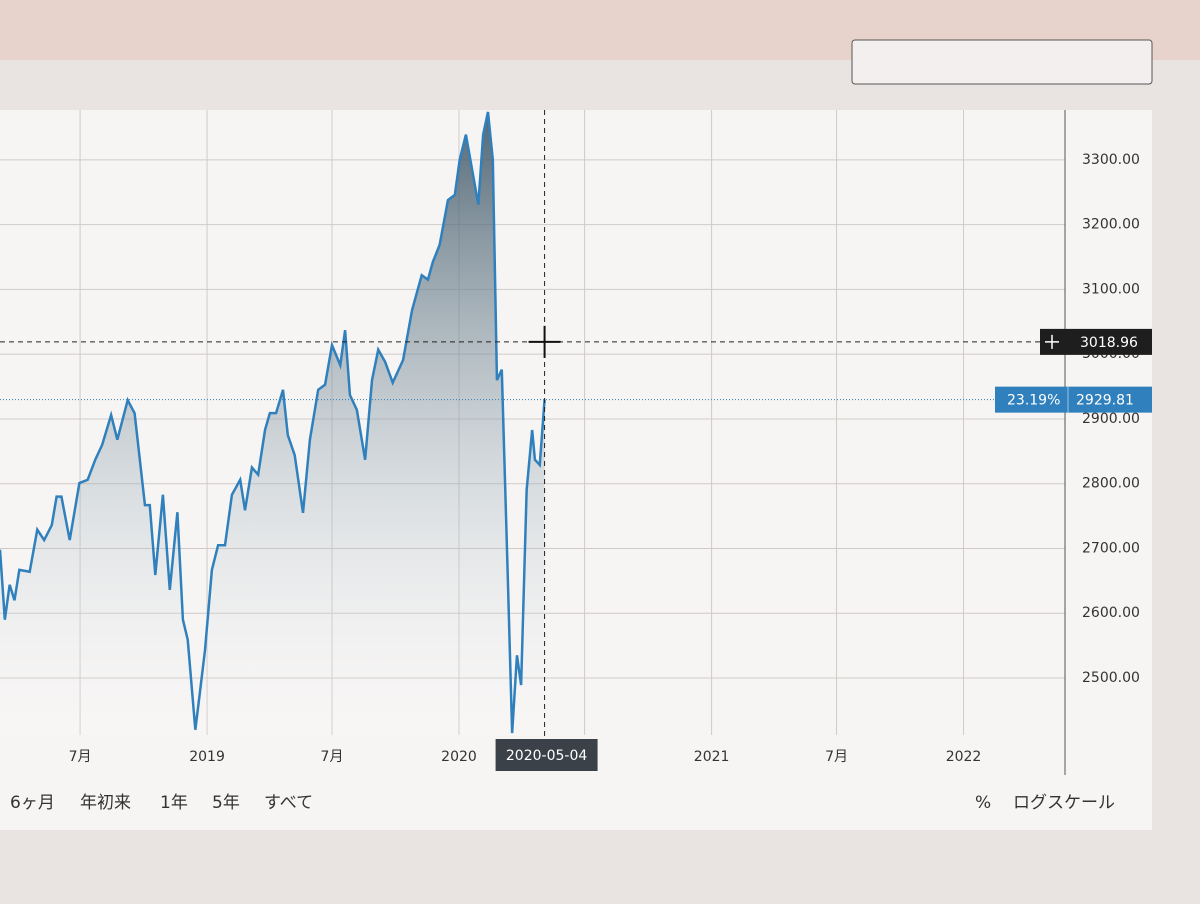  I want to click on crosshair-date-tag, so click(546, 755).